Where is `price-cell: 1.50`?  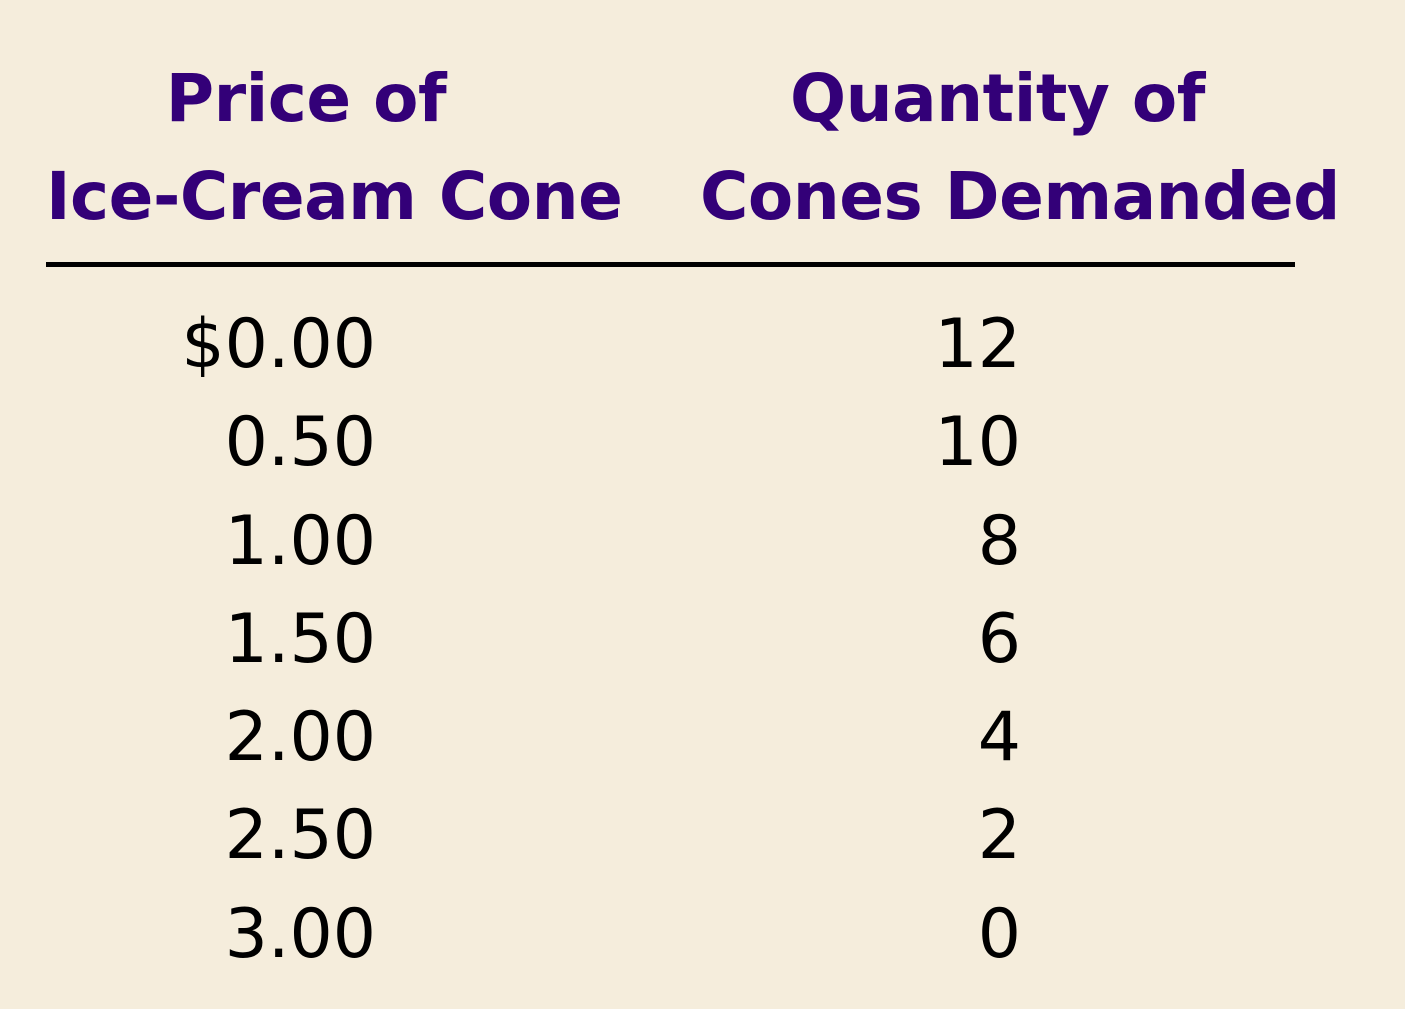
price-cell: 1.50 is located at coordinates (300, 639).